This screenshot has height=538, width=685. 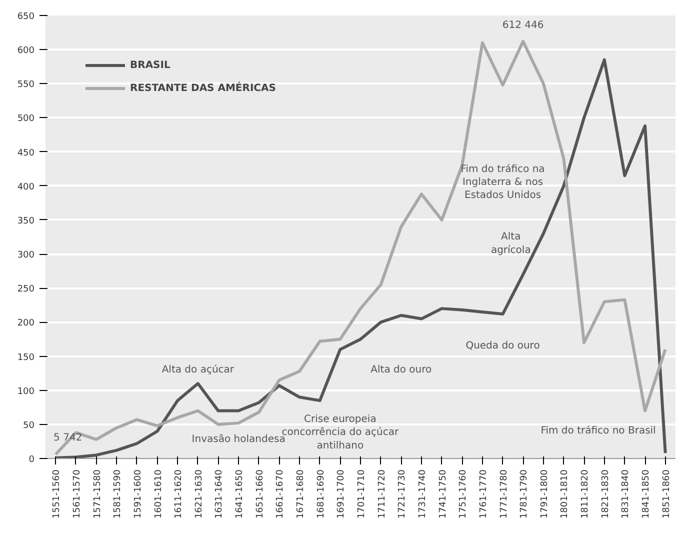 I want to click on y-tick-label: 450, so click(x=26, y=153).